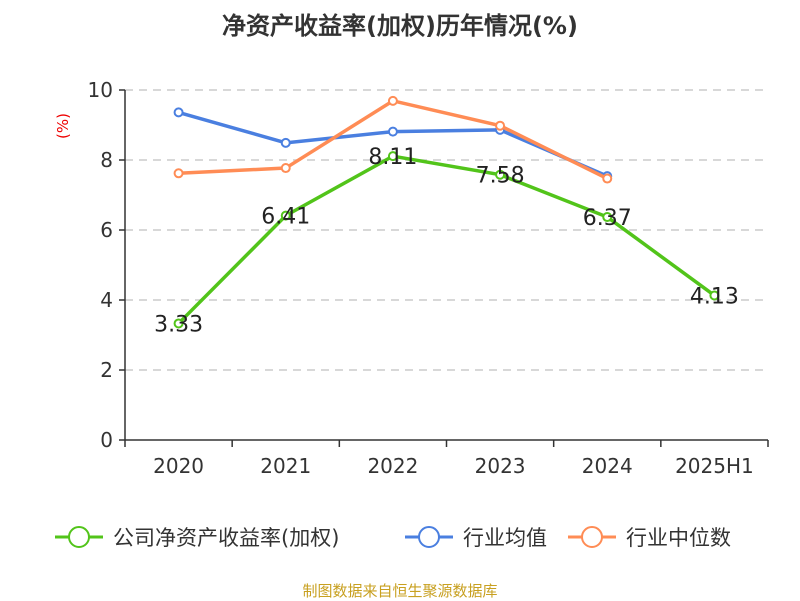  I want to click on y-tick-label: 6, so click(106, 230).